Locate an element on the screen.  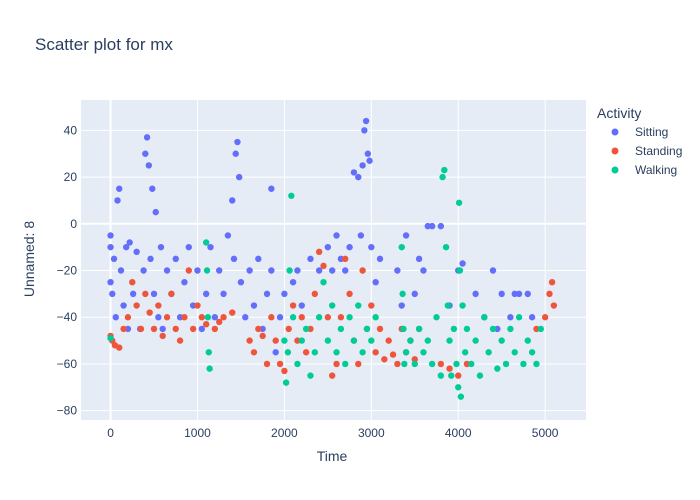
legend-item-standing: Standing is located at coordinates (647, 151).